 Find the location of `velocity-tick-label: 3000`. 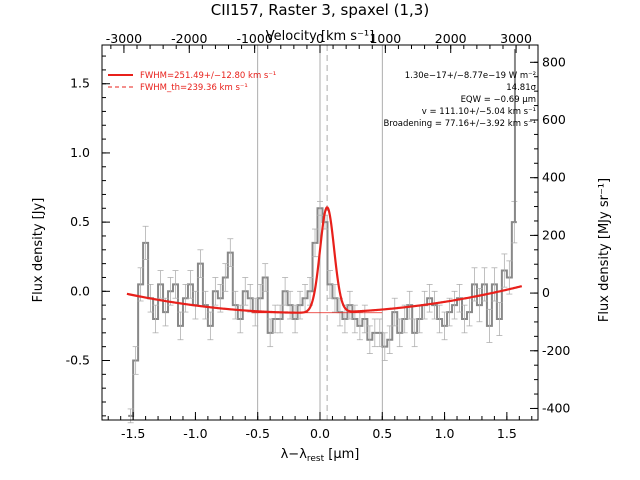

velocity-tick-label: 3000 is located at coordinates (516, 38).